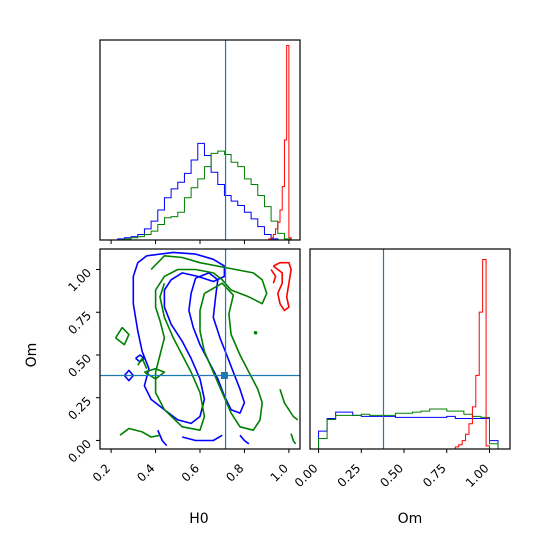 This screenshot has height=550, width=550. I want to click on h0-hist-blue-series, so click(201, 191).